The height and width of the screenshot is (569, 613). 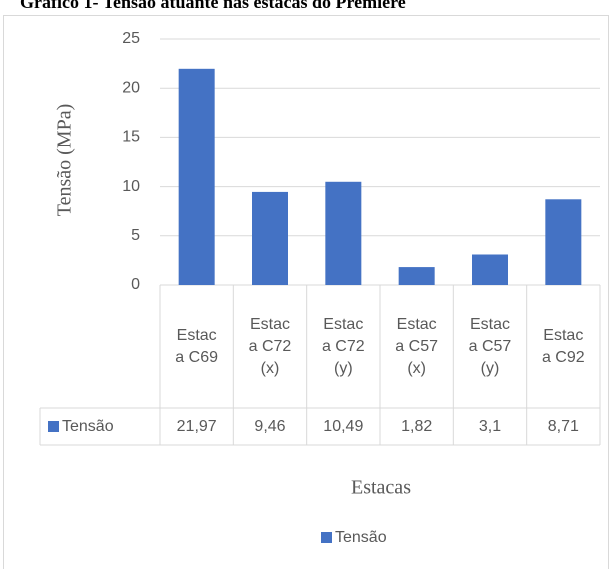 What do you see at coordinates (65, 160) in the screenshot?
I see `y-axis-title: Tensão (MPa)` at bounding box center [65, 160].